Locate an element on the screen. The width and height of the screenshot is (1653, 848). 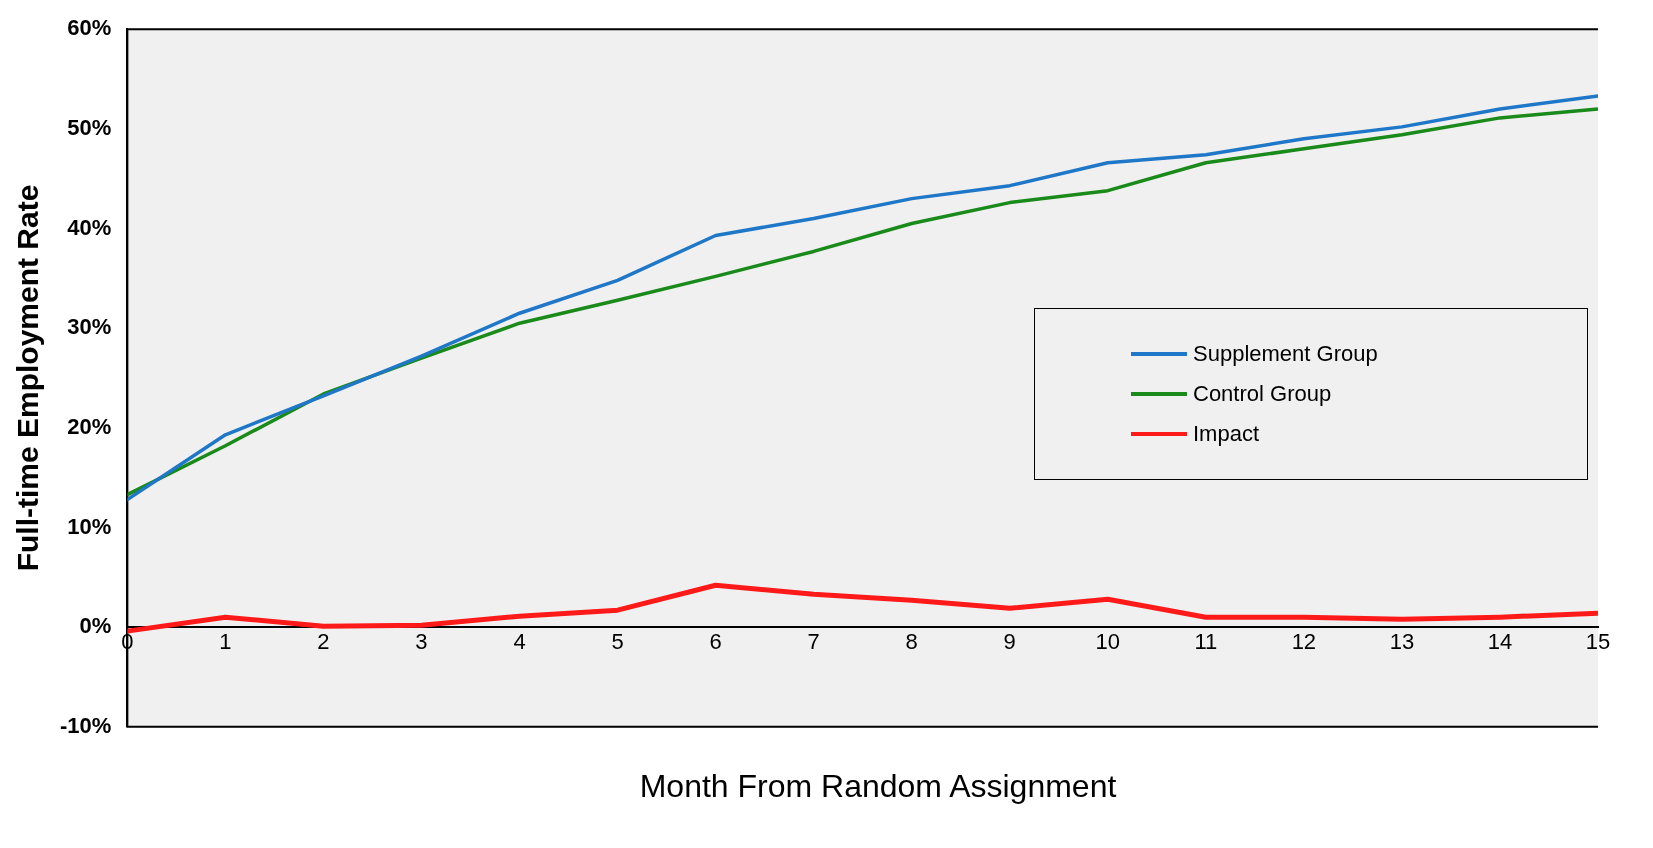
x-tick-label: 12 is located at coordinates (1304, 642).